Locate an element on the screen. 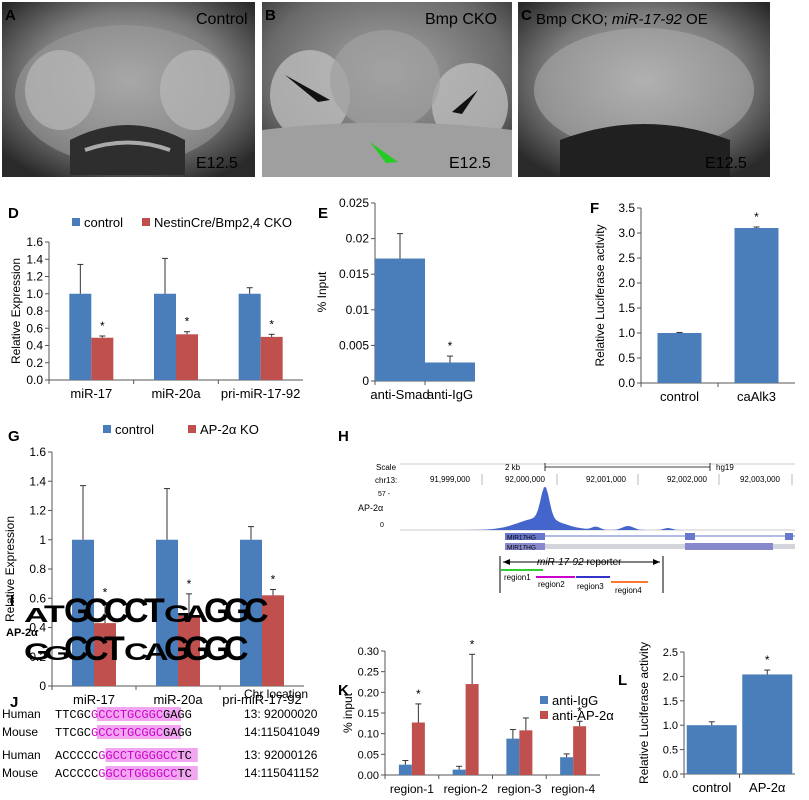 The height and width of the screenshot is (800, 809). y-tick-label: 3.0 is located at coordinates (626, 233).